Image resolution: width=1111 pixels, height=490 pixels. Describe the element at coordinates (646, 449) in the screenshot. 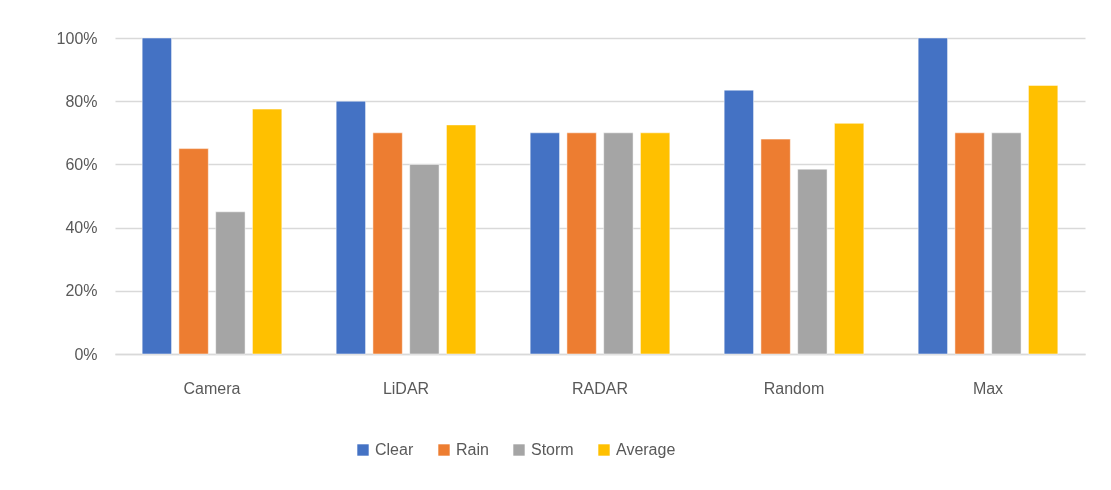

I see `legend-label: Average` at that location.